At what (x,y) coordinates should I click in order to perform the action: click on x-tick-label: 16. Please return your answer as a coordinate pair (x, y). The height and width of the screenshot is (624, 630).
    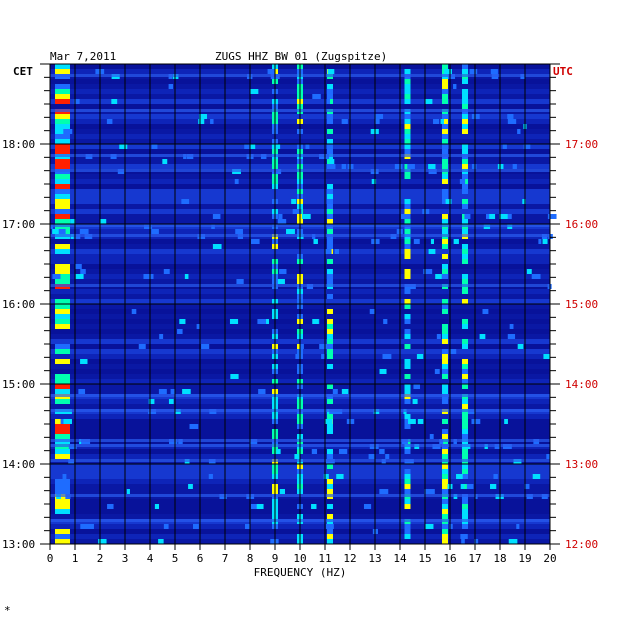
    Looking at the image, I should click on (449, 558).